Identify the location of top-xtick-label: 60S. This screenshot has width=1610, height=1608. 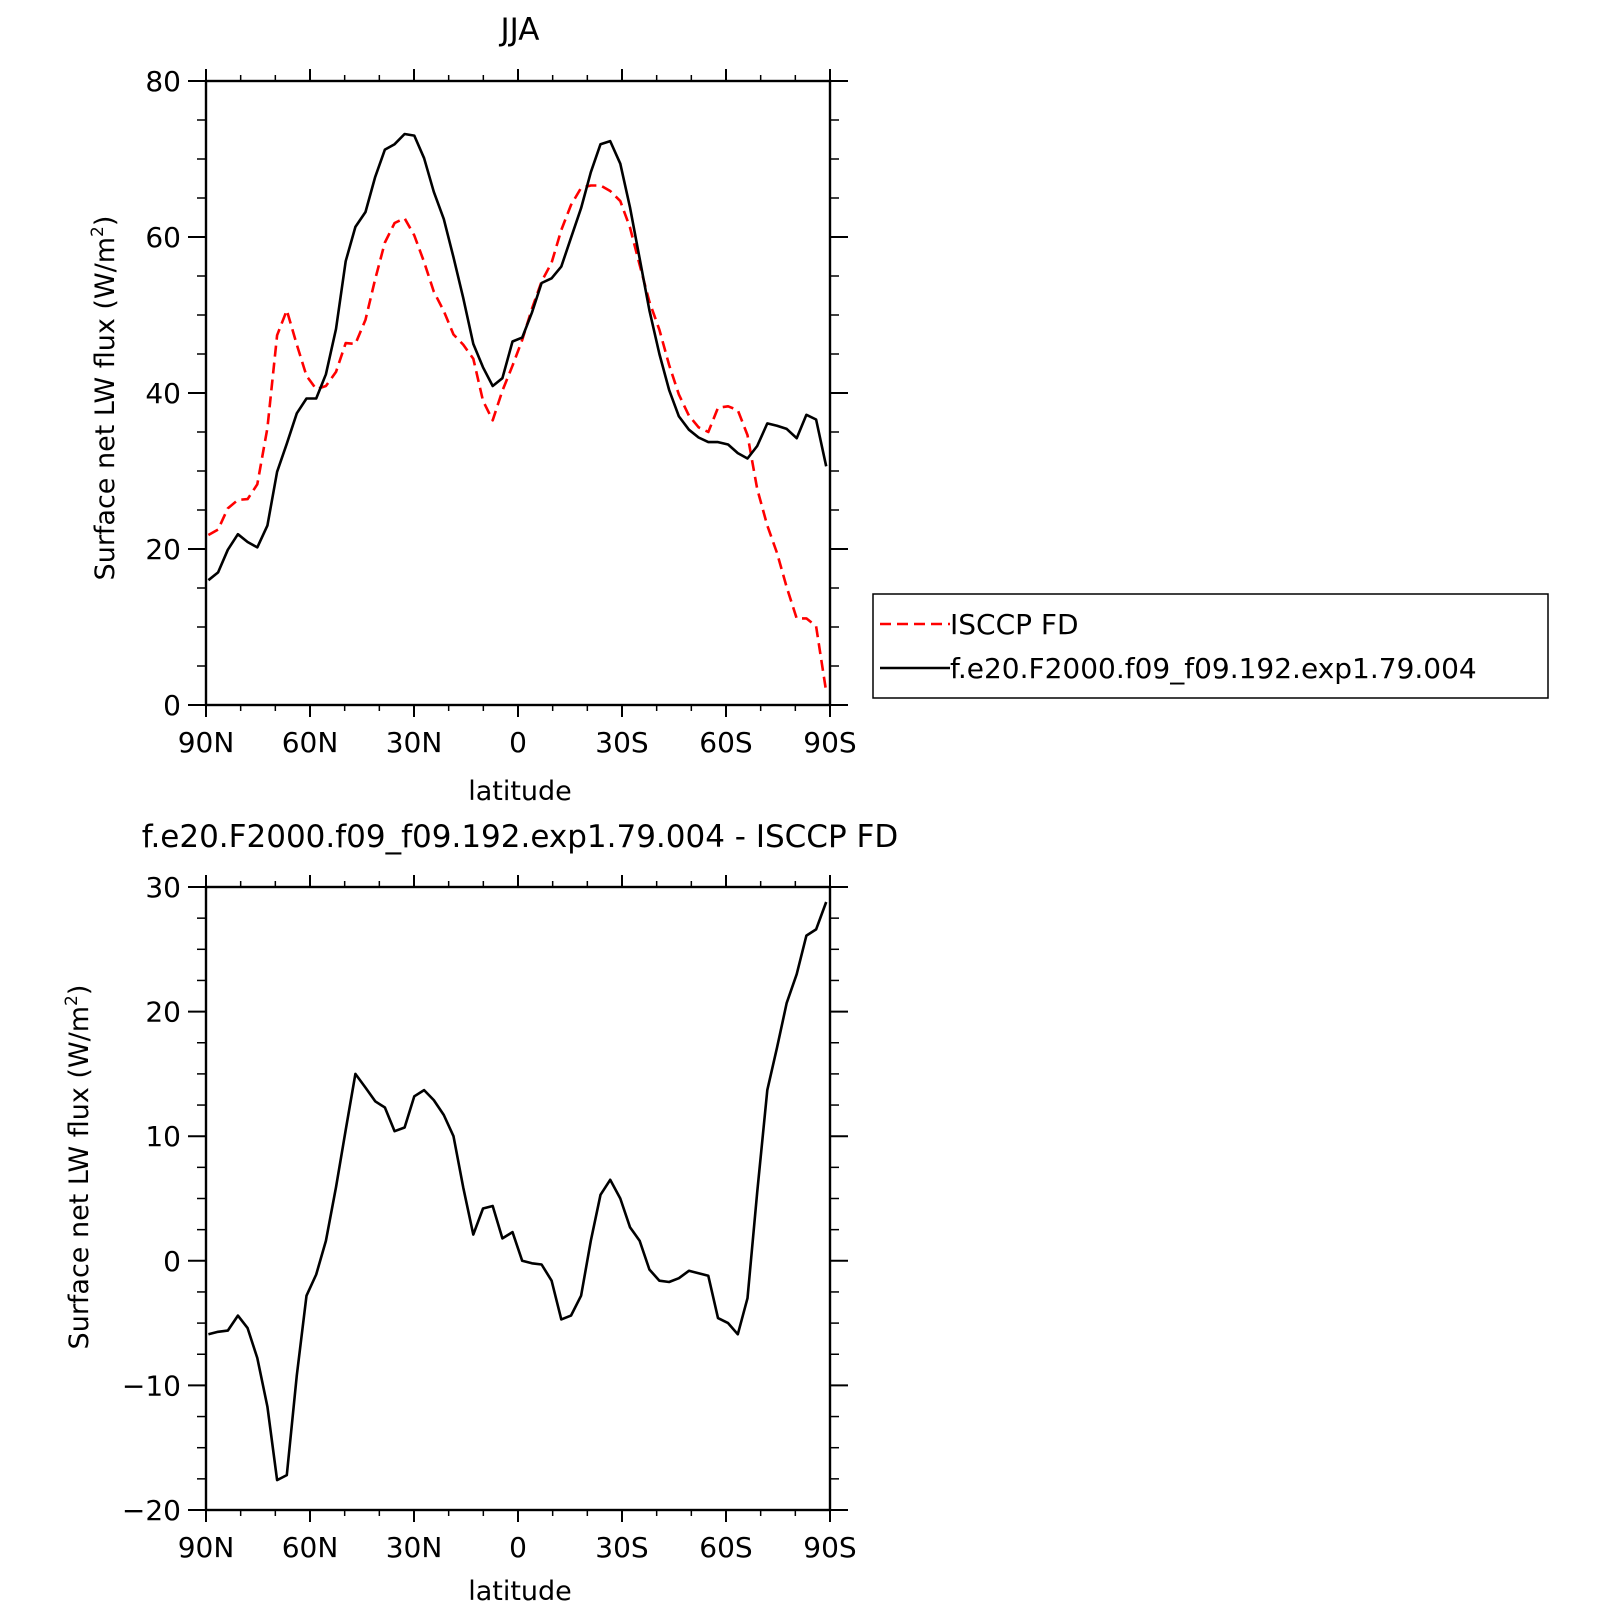
(725, 742).